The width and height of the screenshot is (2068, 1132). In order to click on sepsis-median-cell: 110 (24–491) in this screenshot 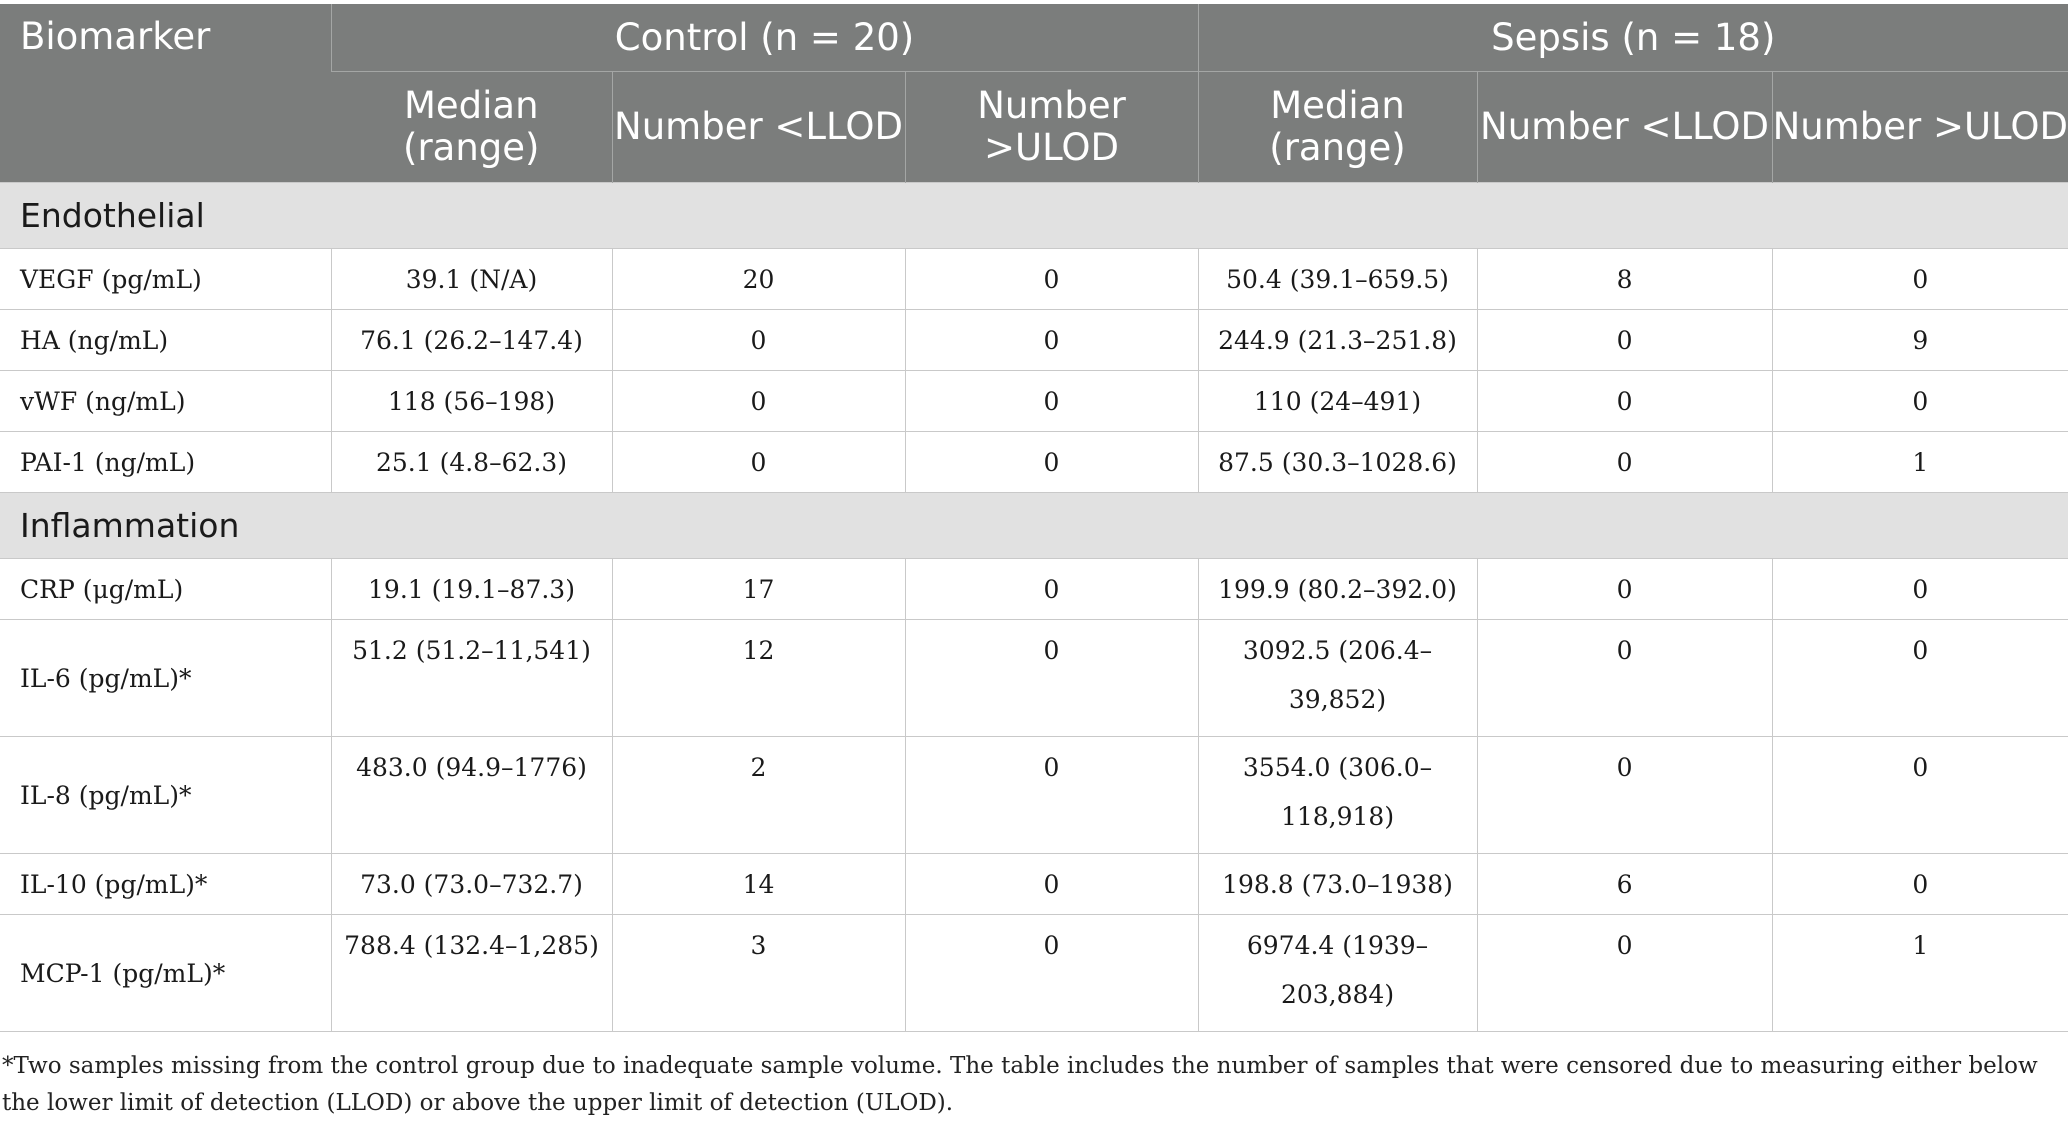, I will do `click(1337, 401)`.